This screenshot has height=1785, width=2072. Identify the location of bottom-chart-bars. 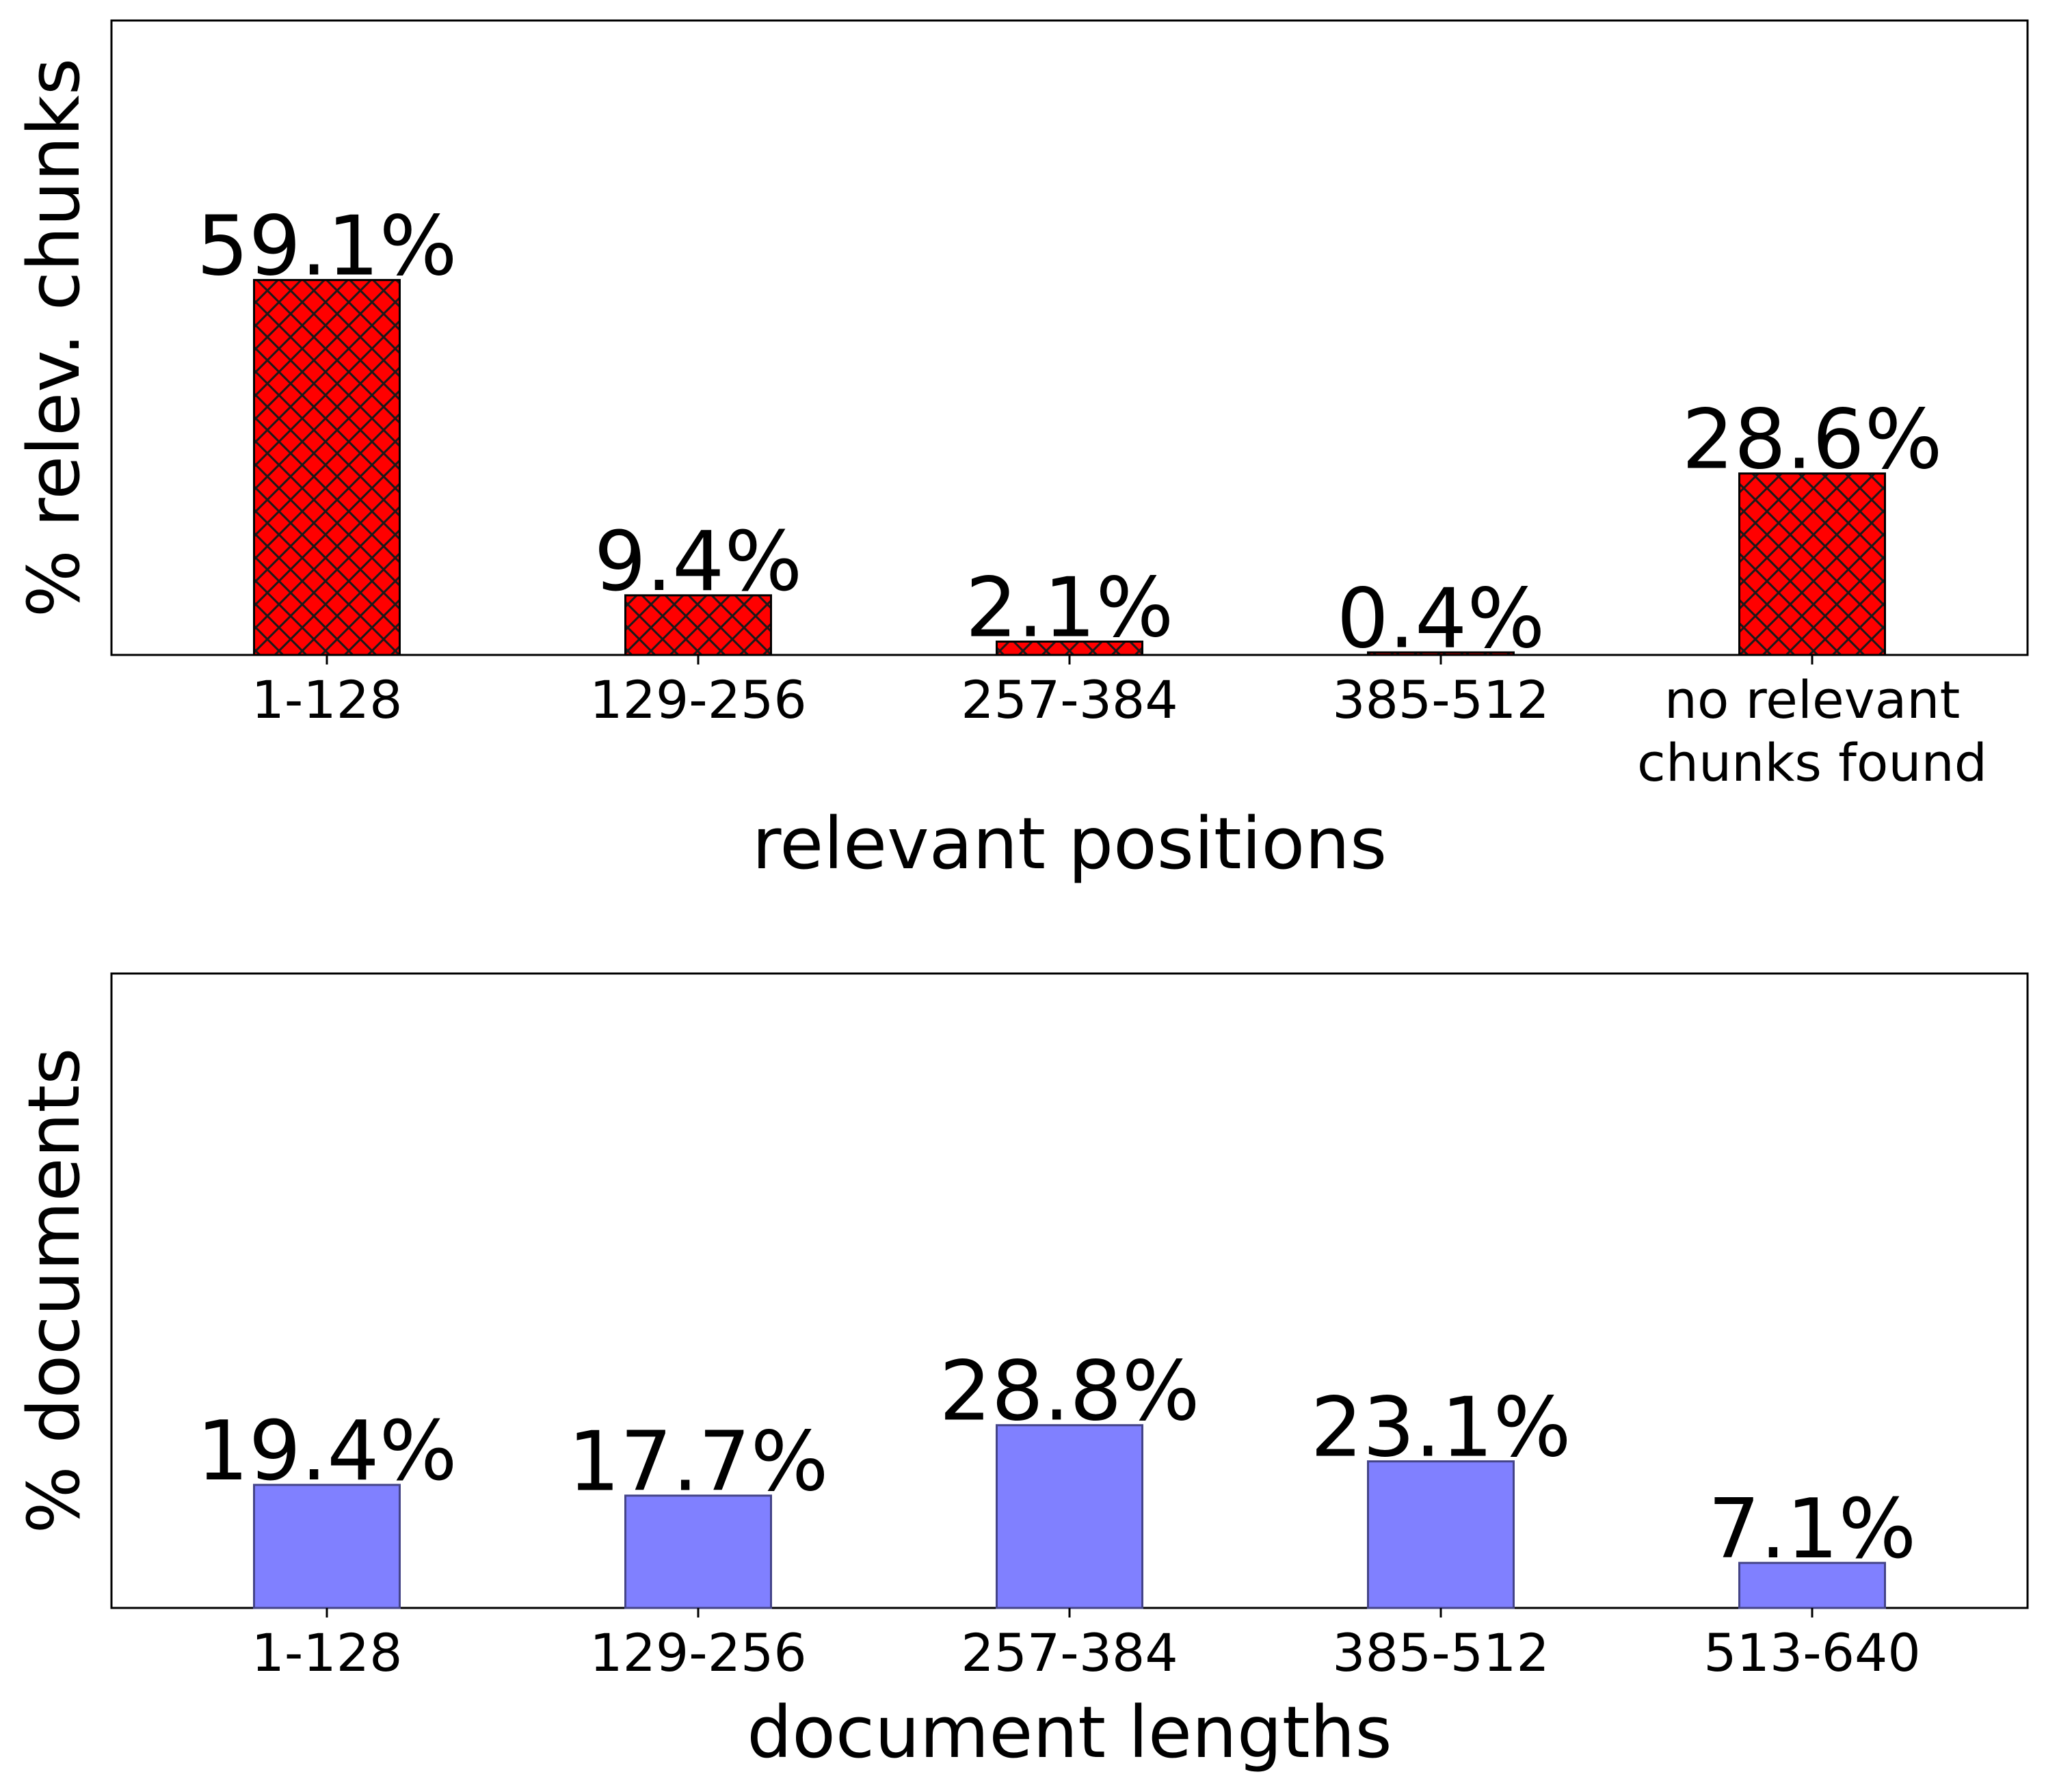
(1069, 1516).